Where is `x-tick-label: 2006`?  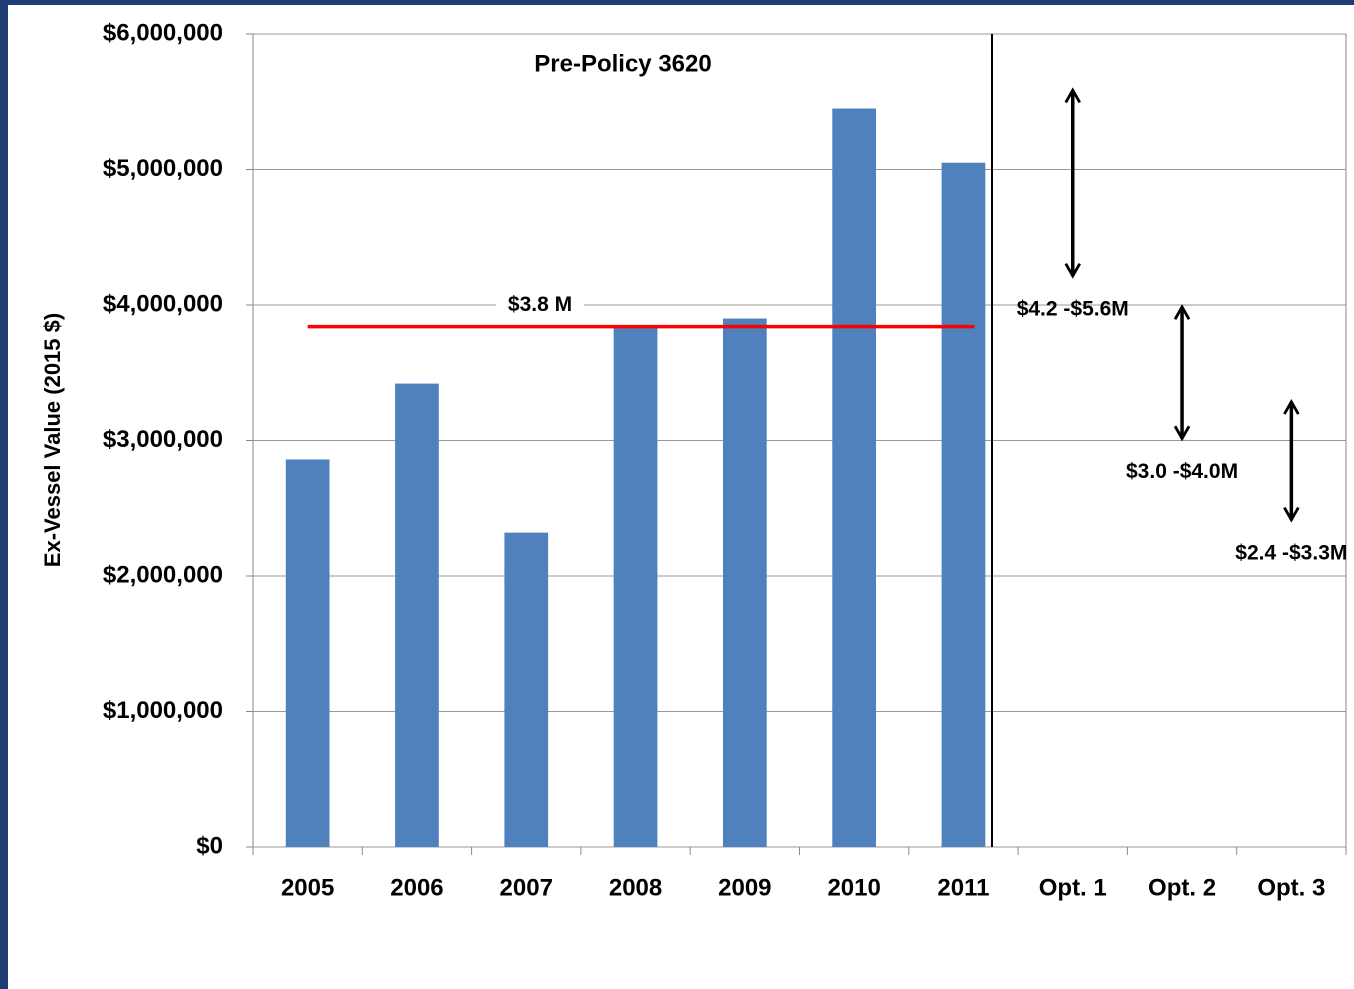
x-tick-label: 2006 is located at coordinates (416, 887).